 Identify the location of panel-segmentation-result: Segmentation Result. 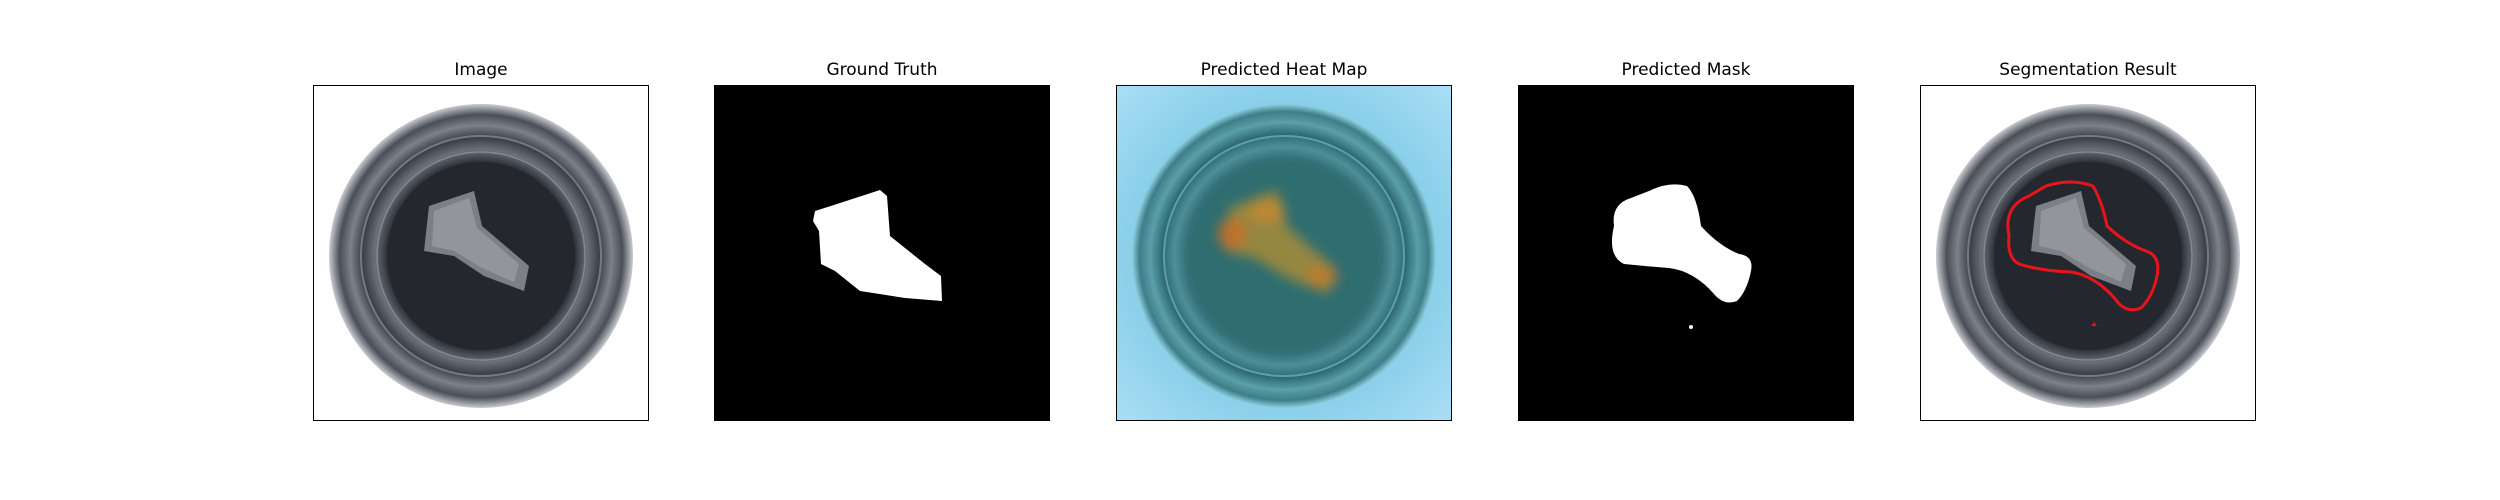
(2088, 250).